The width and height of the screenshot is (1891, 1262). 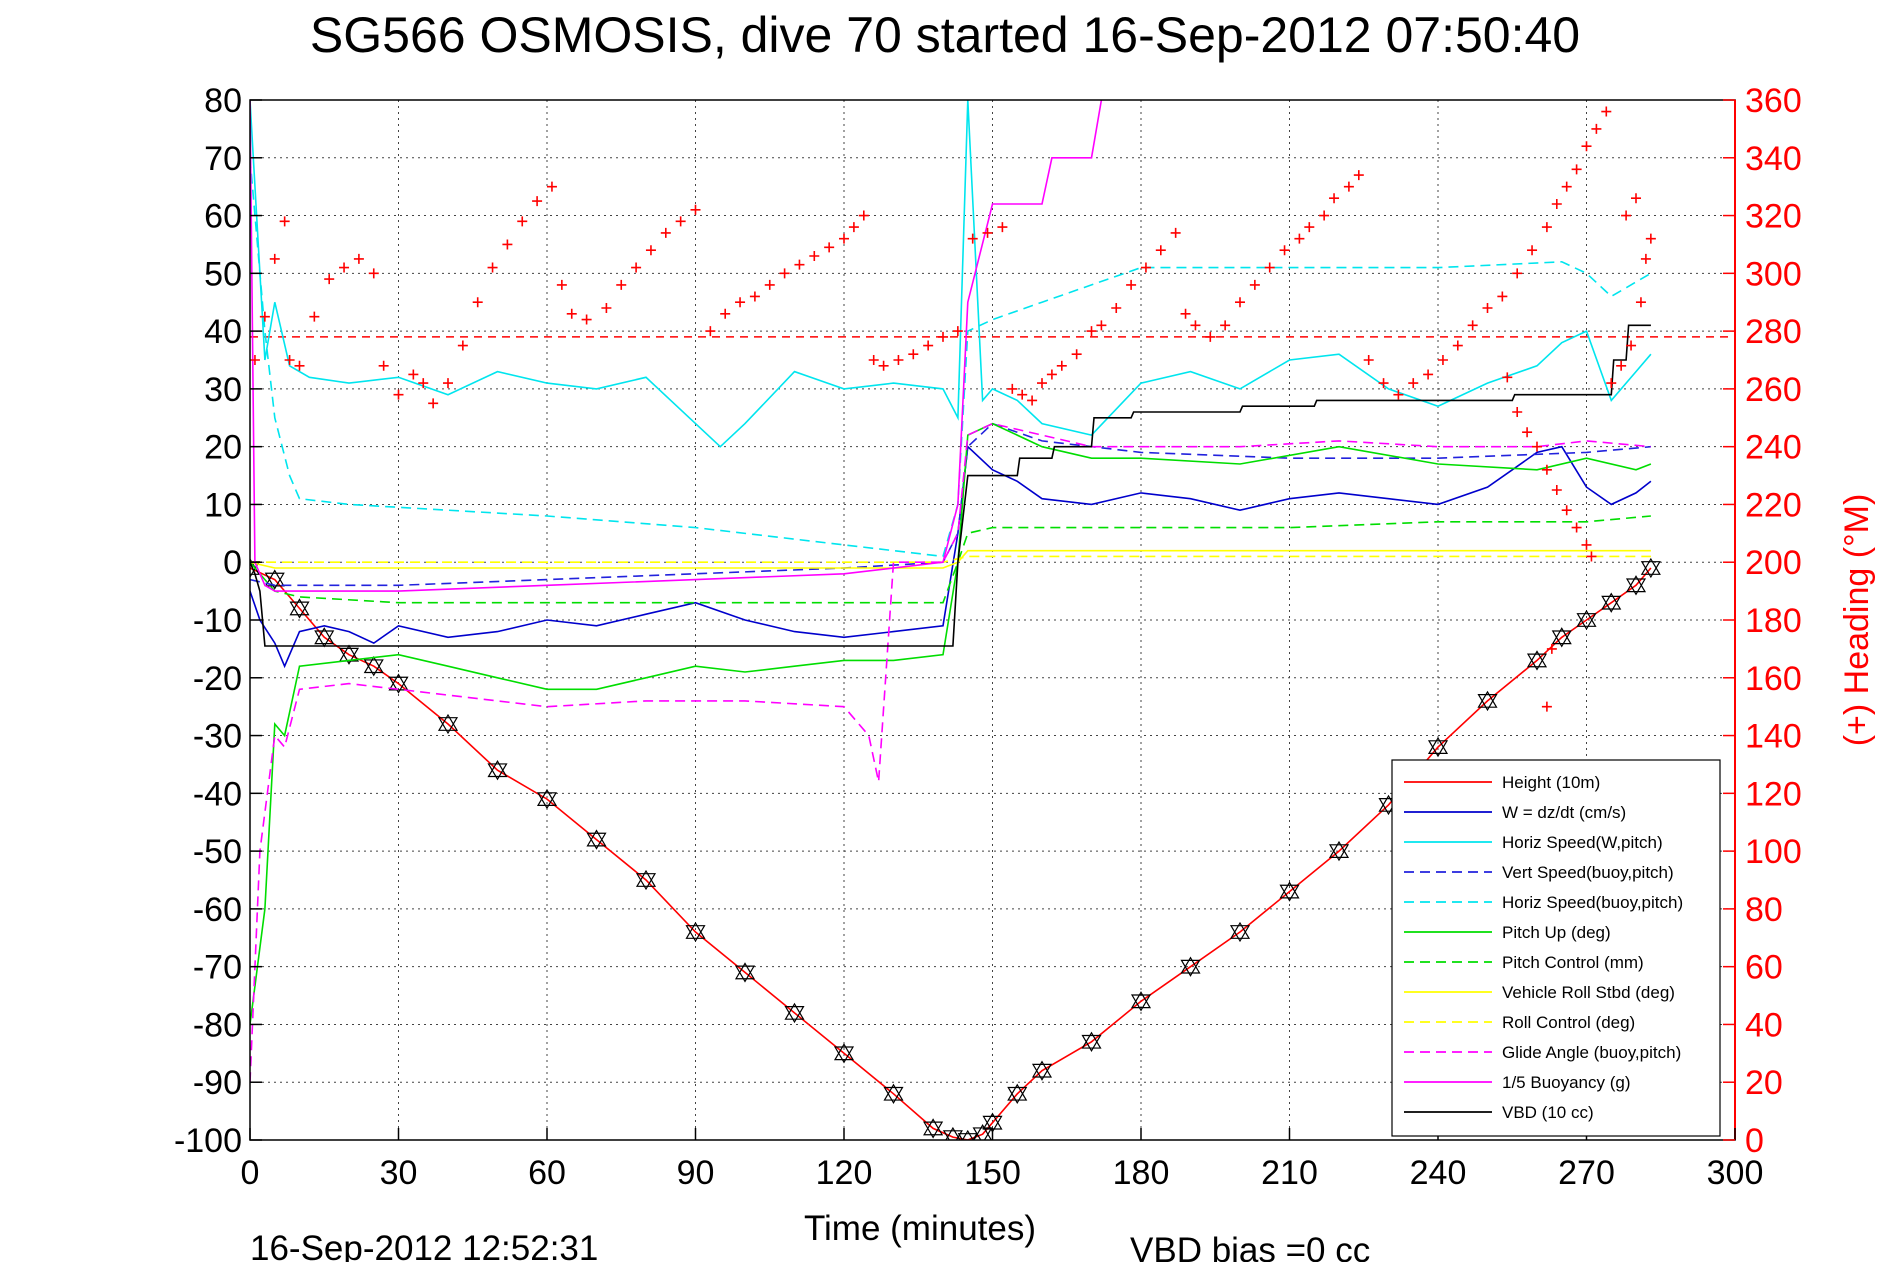 What do you see at coordinates (1573, 962) in the screenshot?
I see `legend-label: Pitch Control (mm)` at bounding box center [1573, 962].